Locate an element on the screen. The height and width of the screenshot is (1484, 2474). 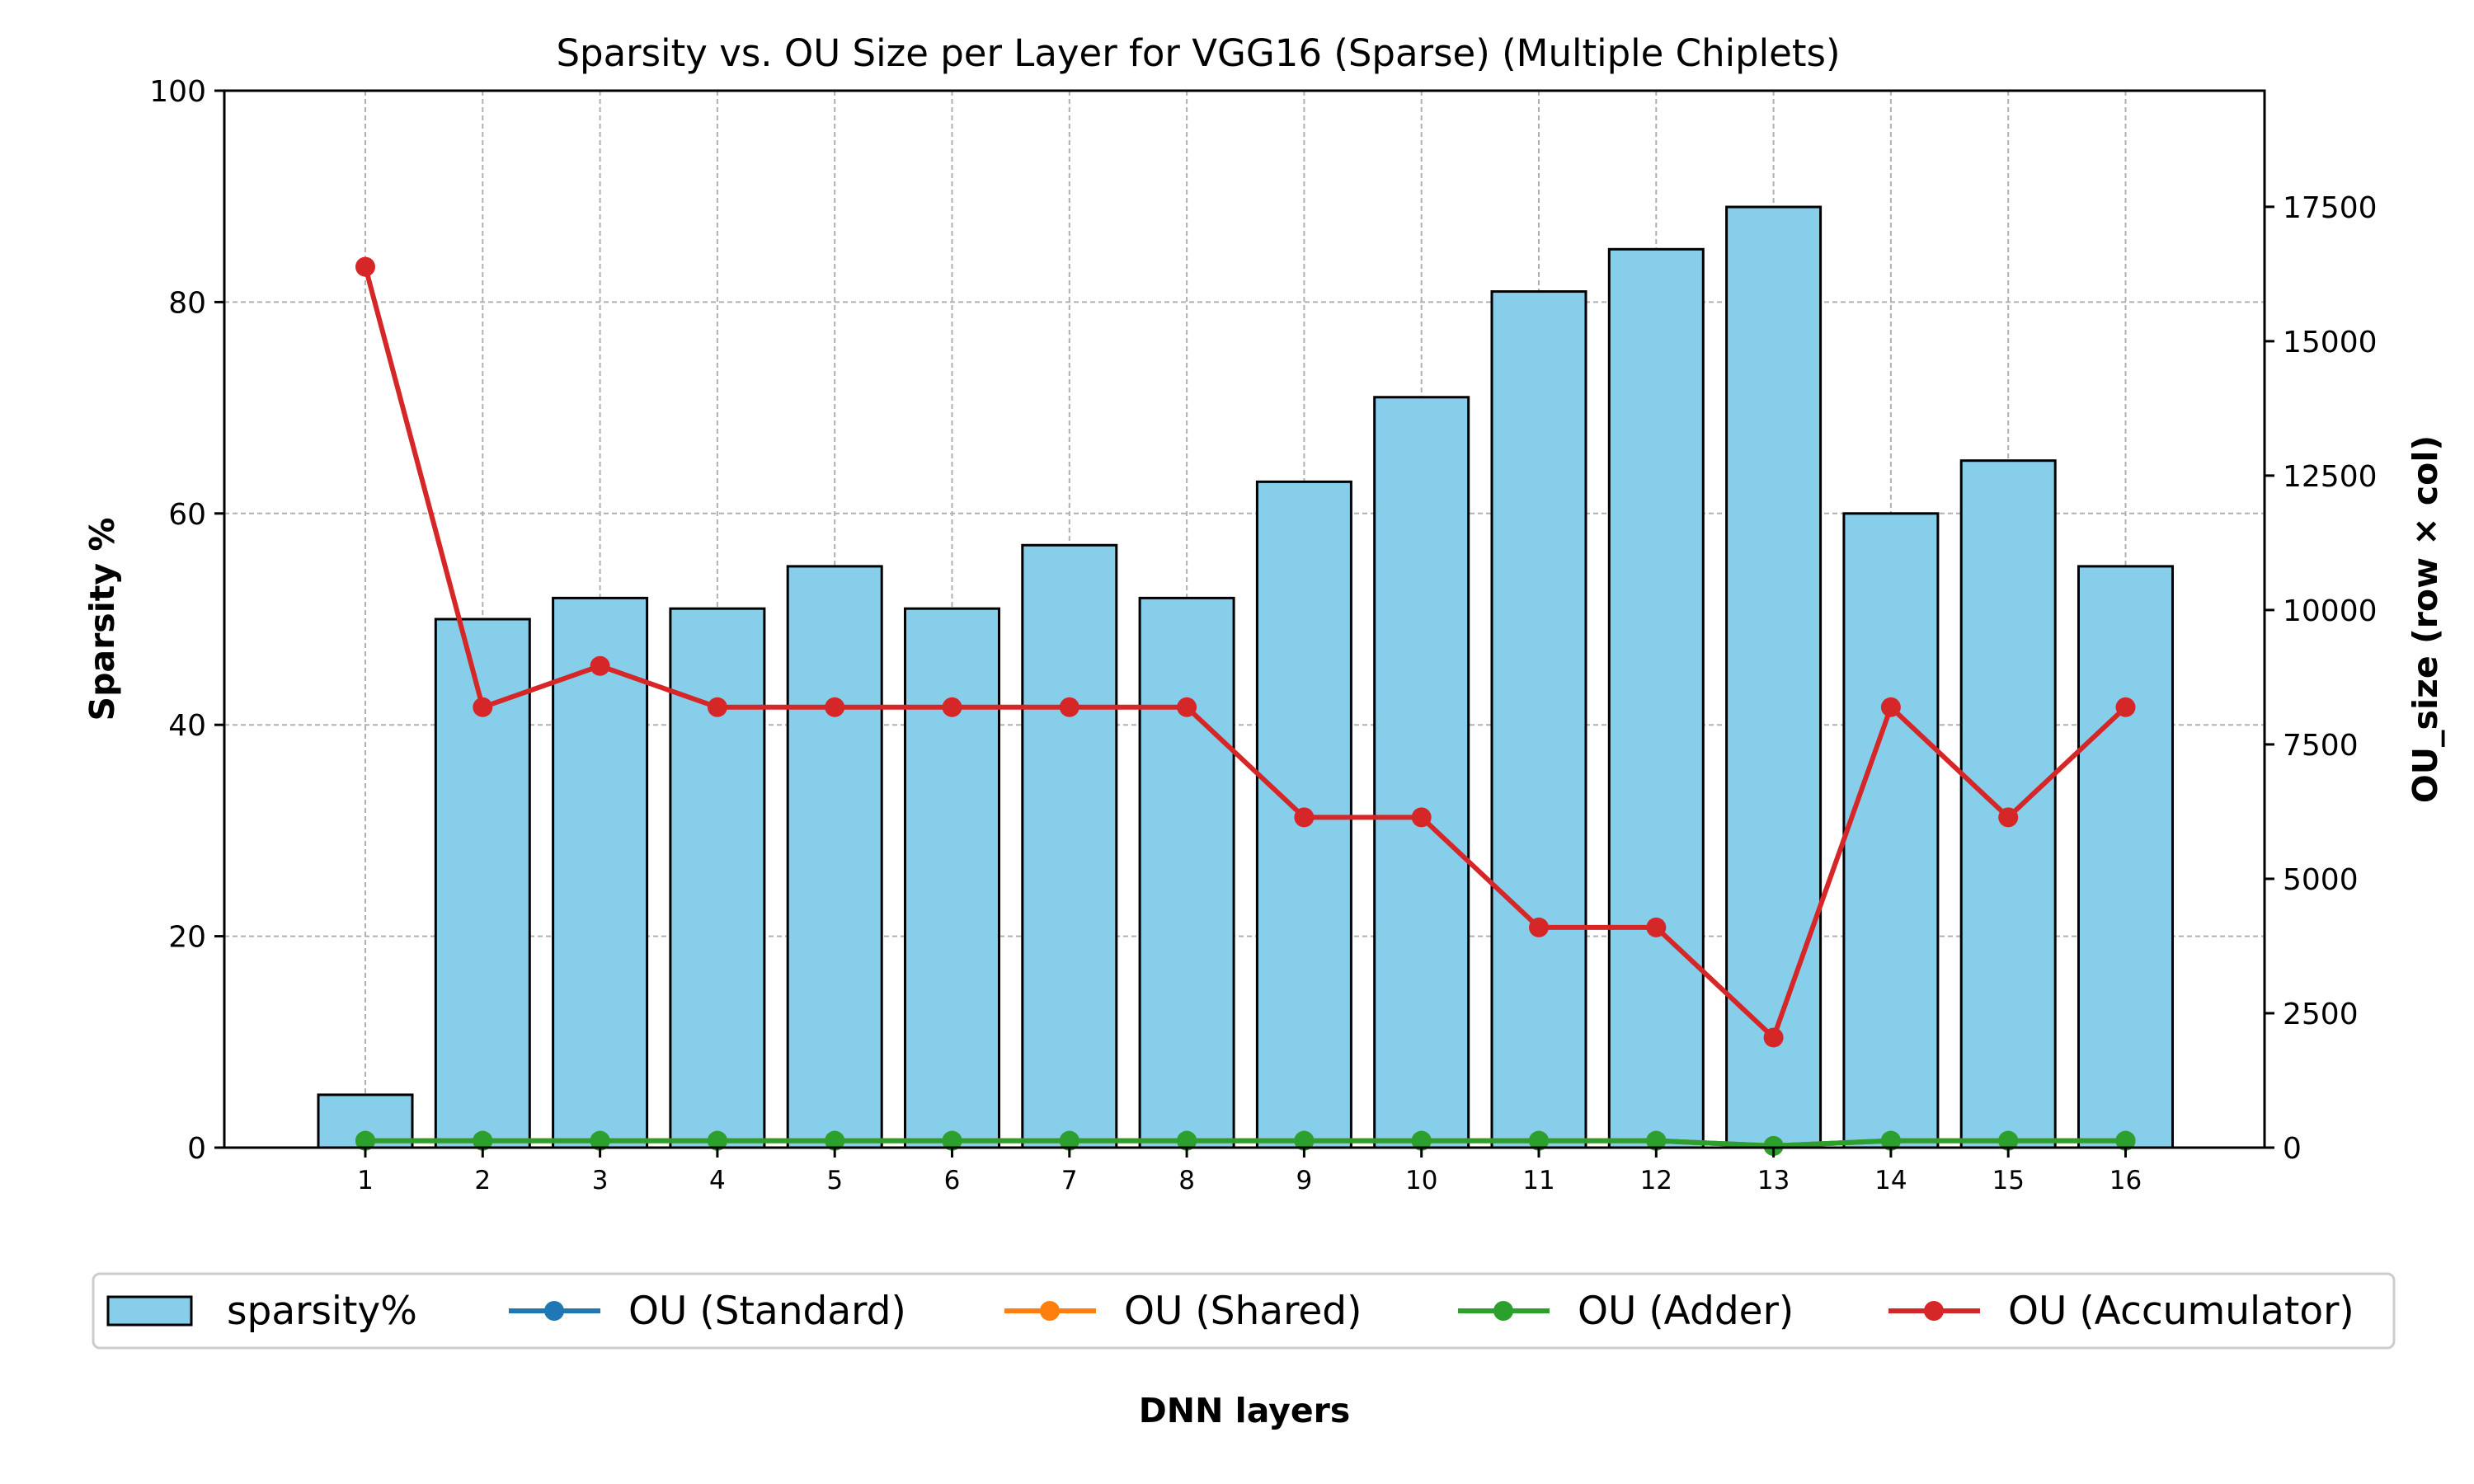
legend-swatch is located at coordinates (149, 1311).